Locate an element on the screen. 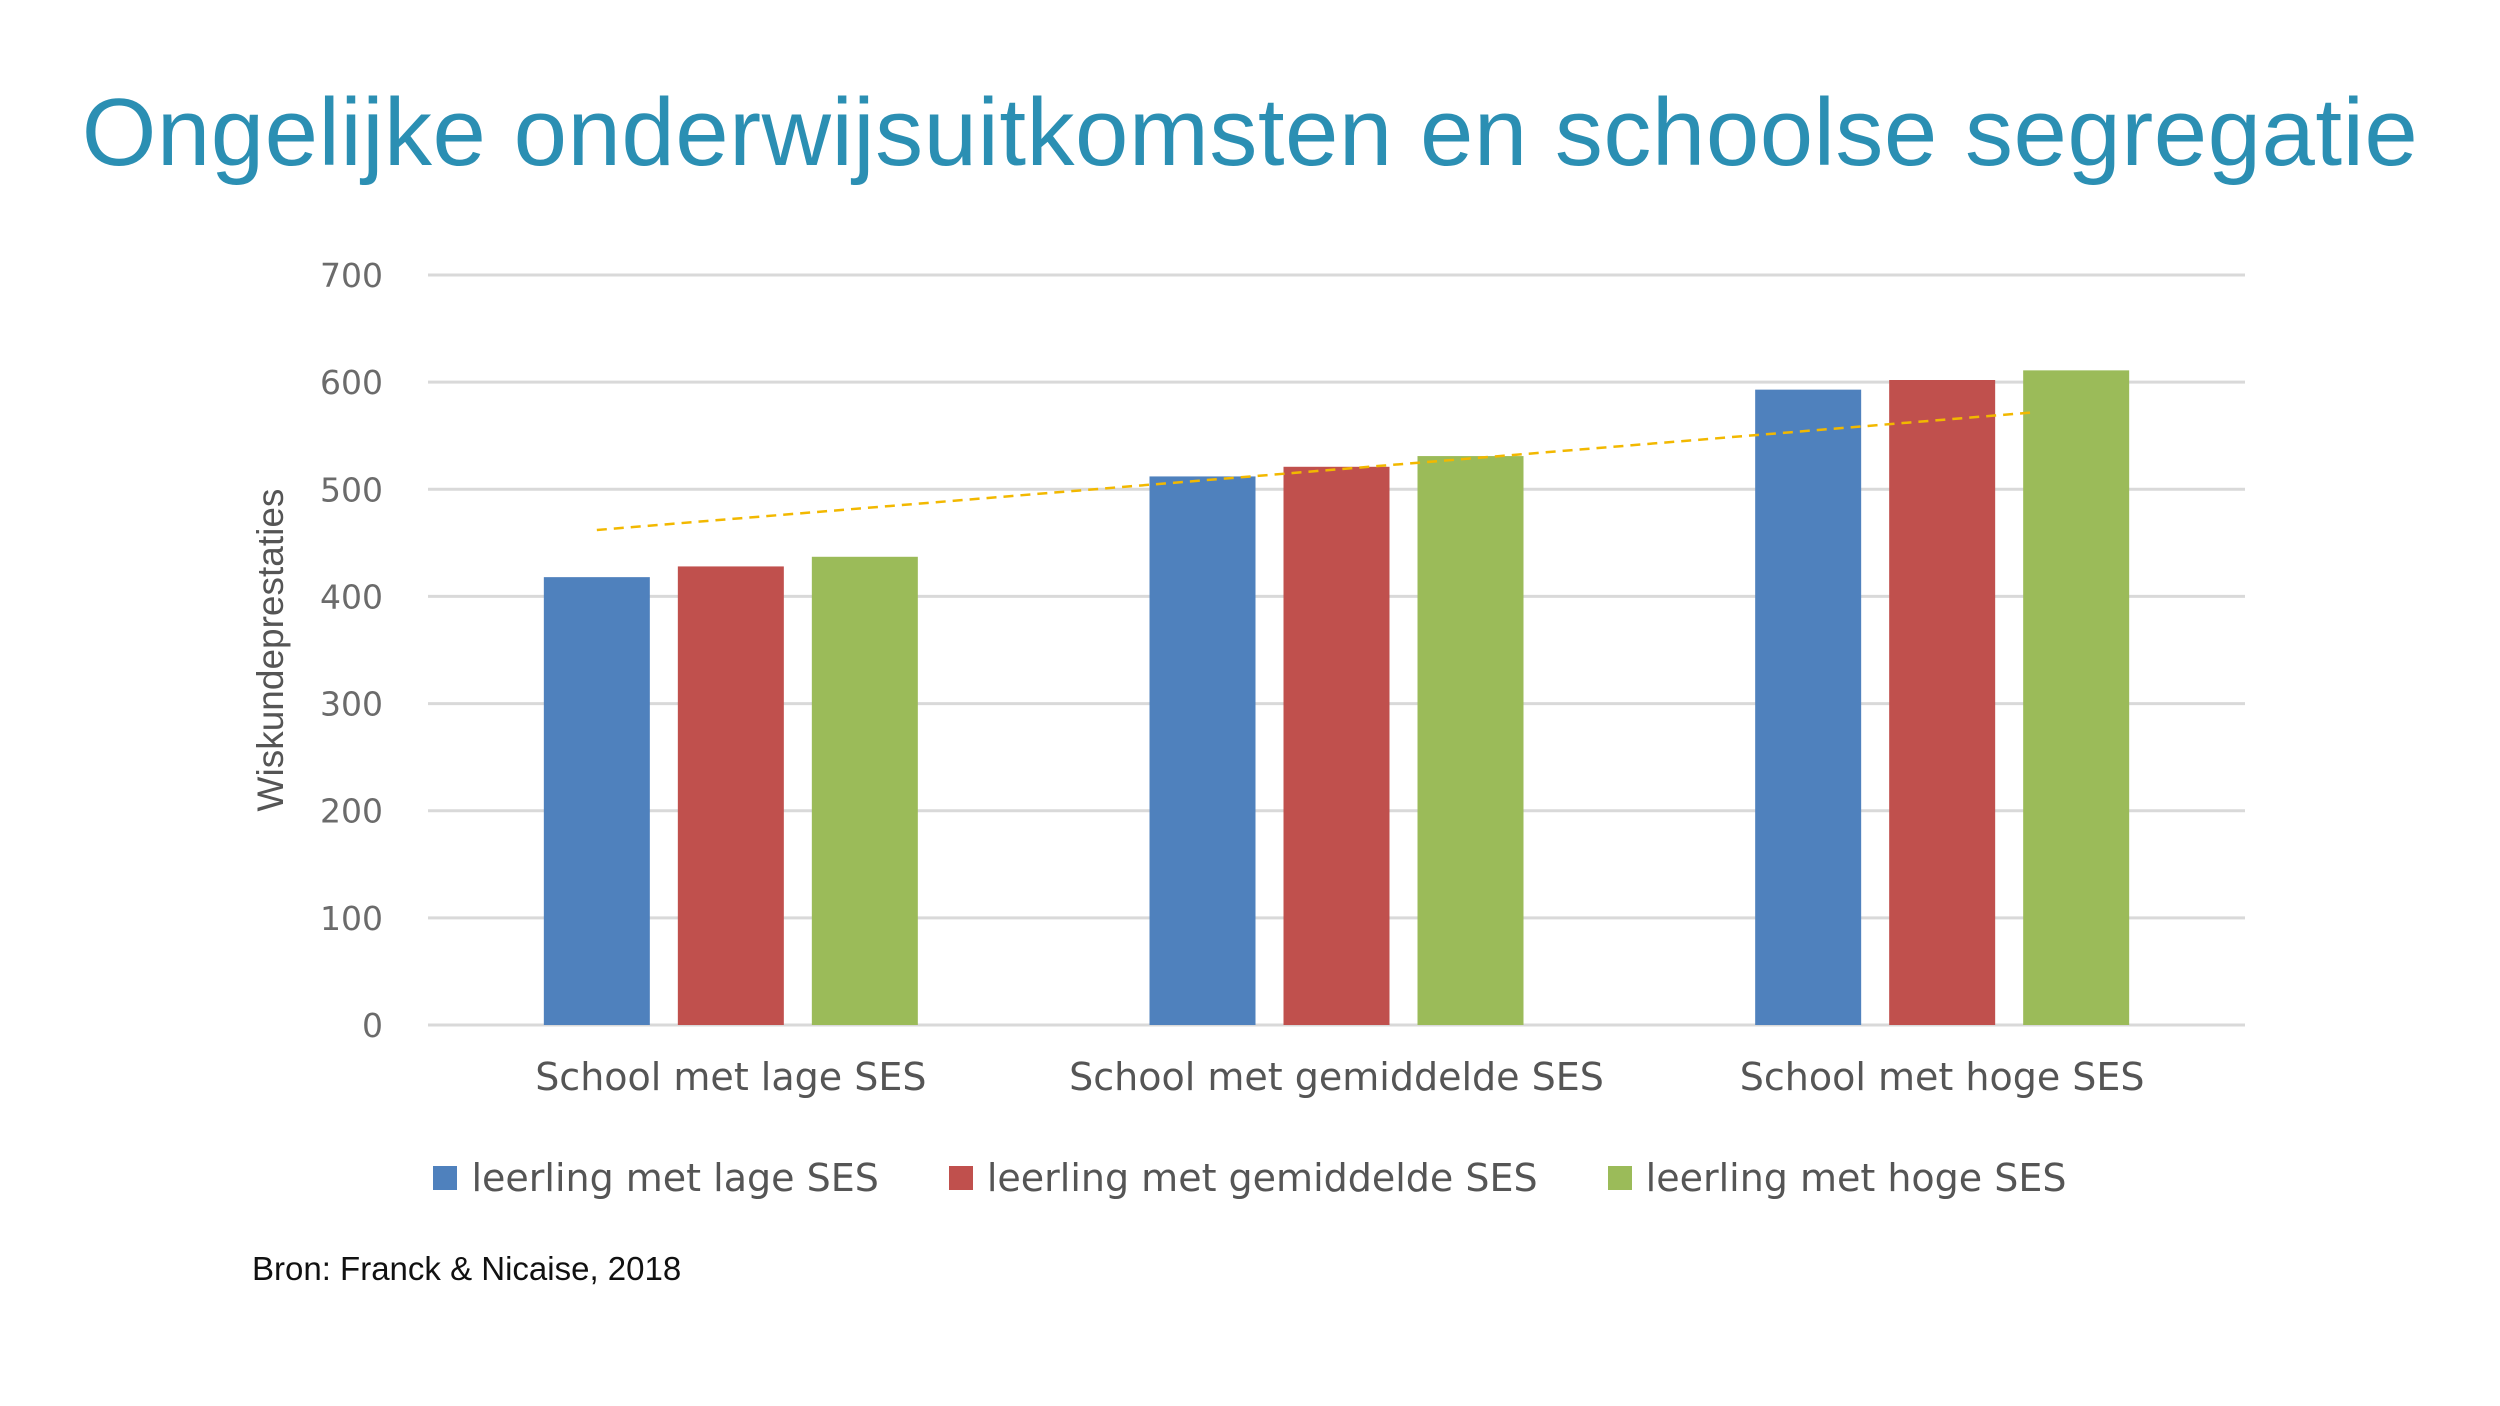  y-tick-label: 100 is located at coordinates (351, 918).